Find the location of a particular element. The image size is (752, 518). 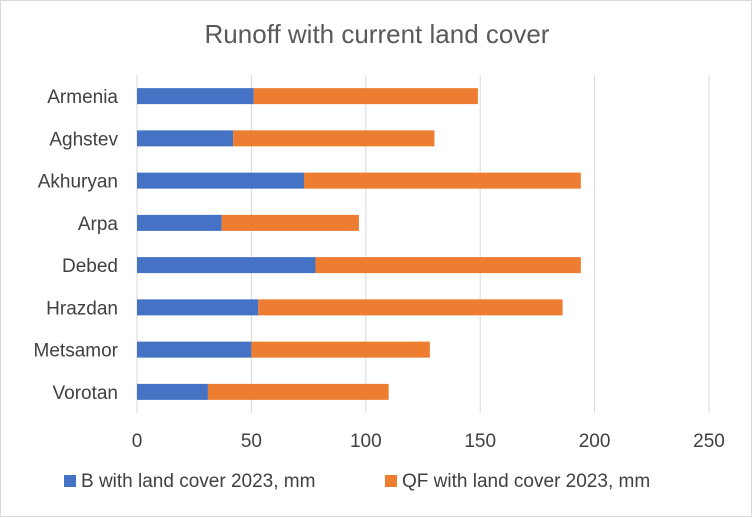

bar-qf-arpa is located at coordinates (290, 222).